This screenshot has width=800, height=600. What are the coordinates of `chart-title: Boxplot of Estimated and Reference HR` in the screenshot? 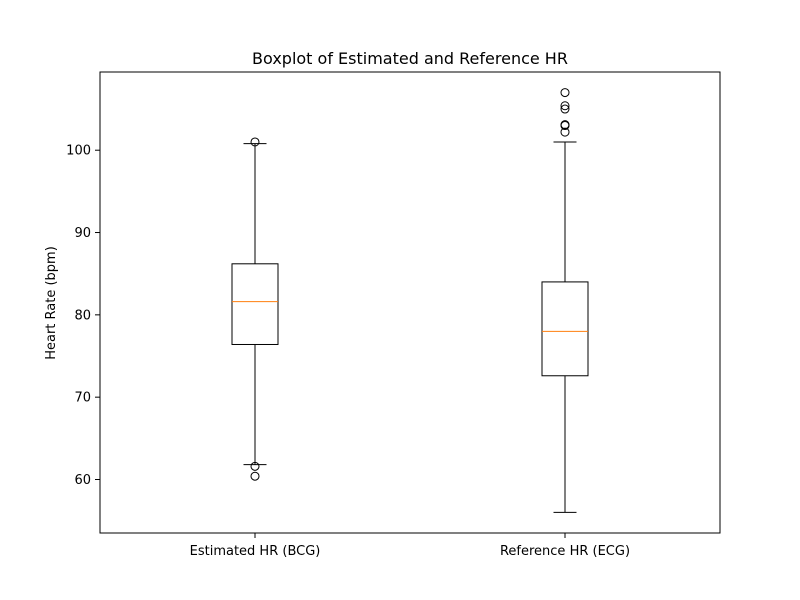 It's located at (410, 58).